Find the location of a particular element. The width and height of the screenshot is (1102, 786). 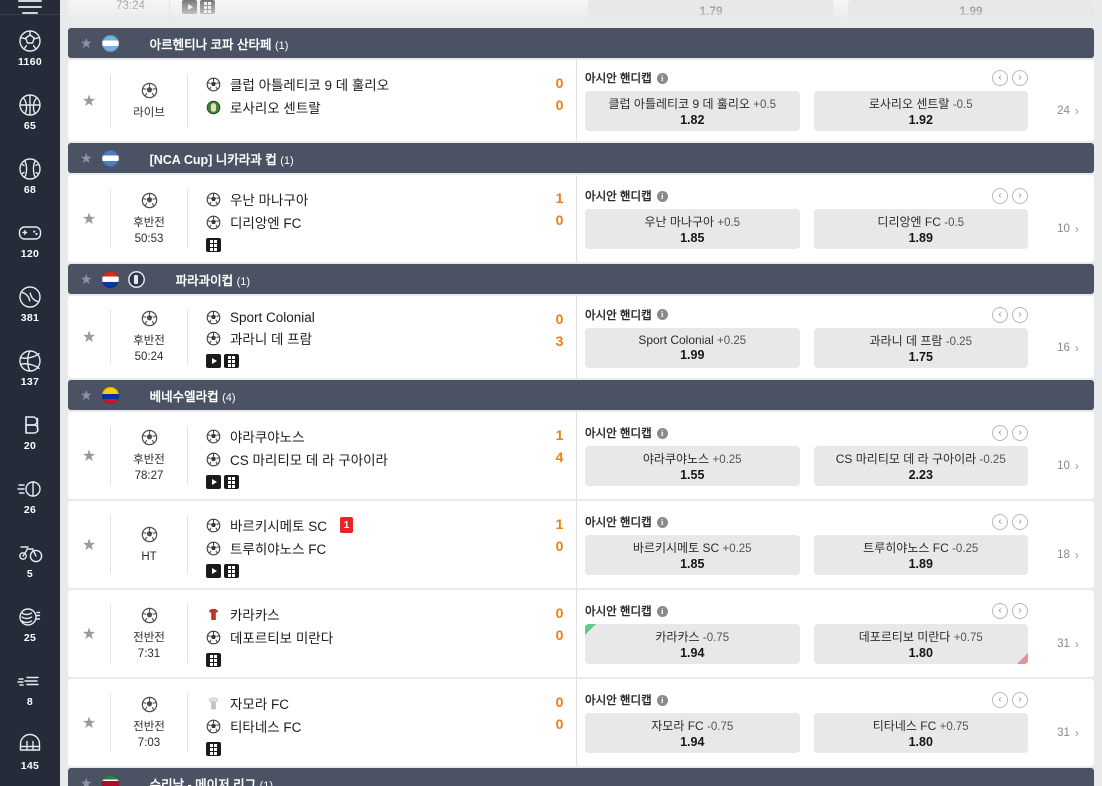

sidebar-sport-ice-hockey: 145 is located at coordinates (30, 751).